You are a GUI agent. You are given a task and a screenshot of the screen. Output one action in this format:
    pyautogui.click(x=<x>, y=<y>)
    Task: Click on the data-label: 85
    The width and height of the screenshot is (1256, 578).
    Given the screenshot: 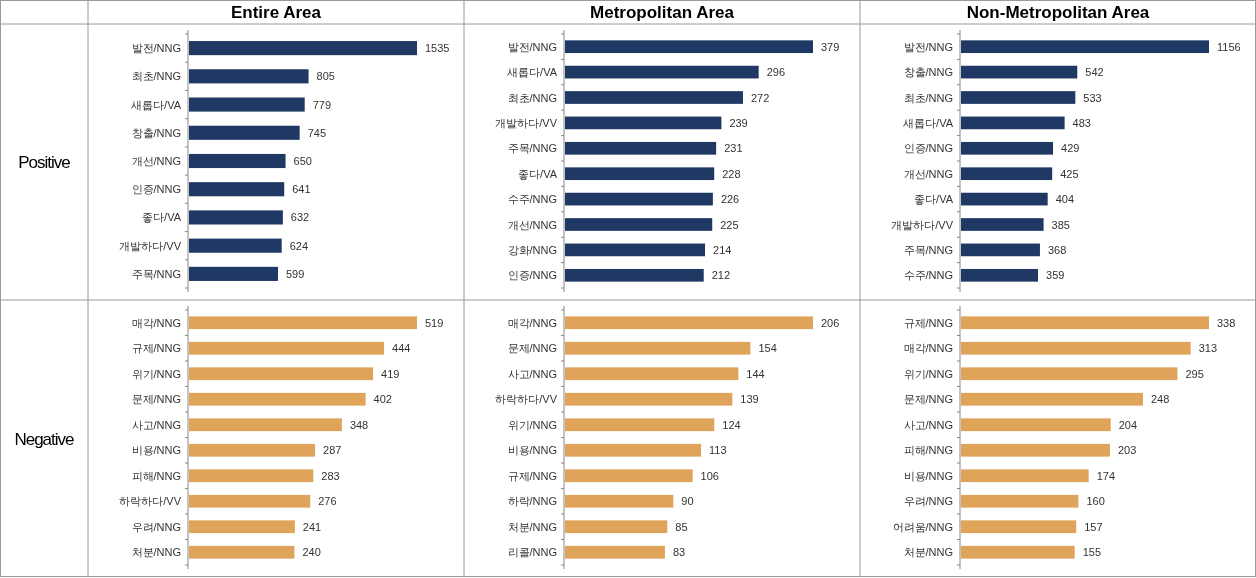 What is the action you would take?
    pyautogui.click(x=681, y=526)
    